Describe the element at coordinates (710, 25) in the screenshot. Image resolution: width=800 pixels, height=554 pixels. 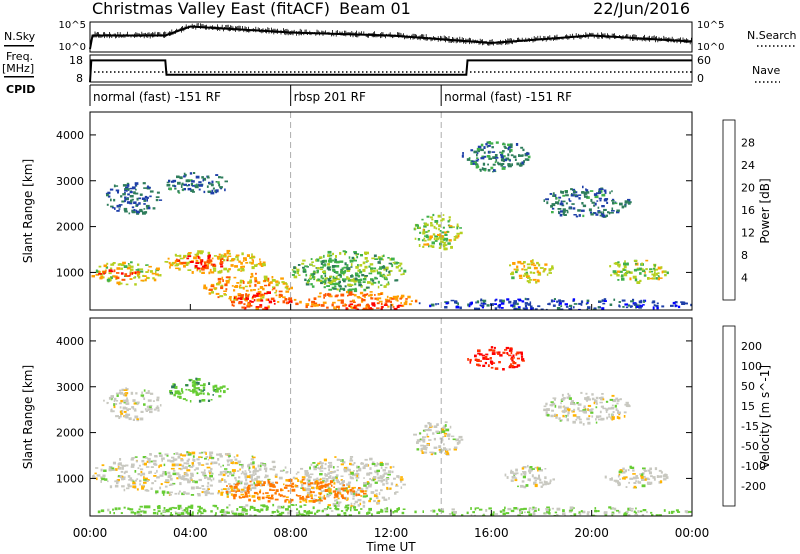
I see `noise-tick-top-right: 10^5` at that location.